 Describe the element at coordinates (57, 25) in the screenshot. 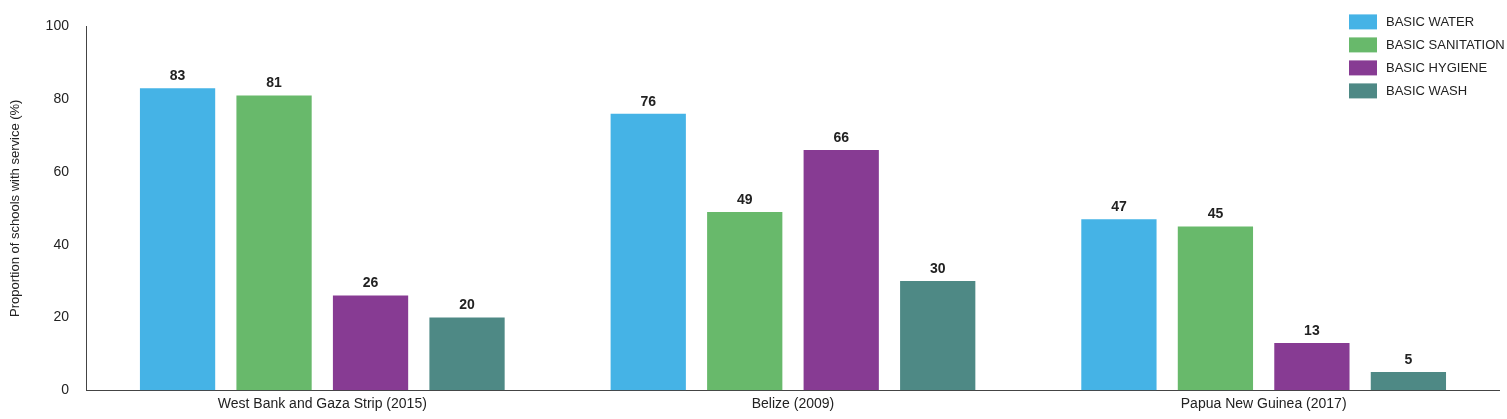

I see `y-tick-label: 100` at that location.